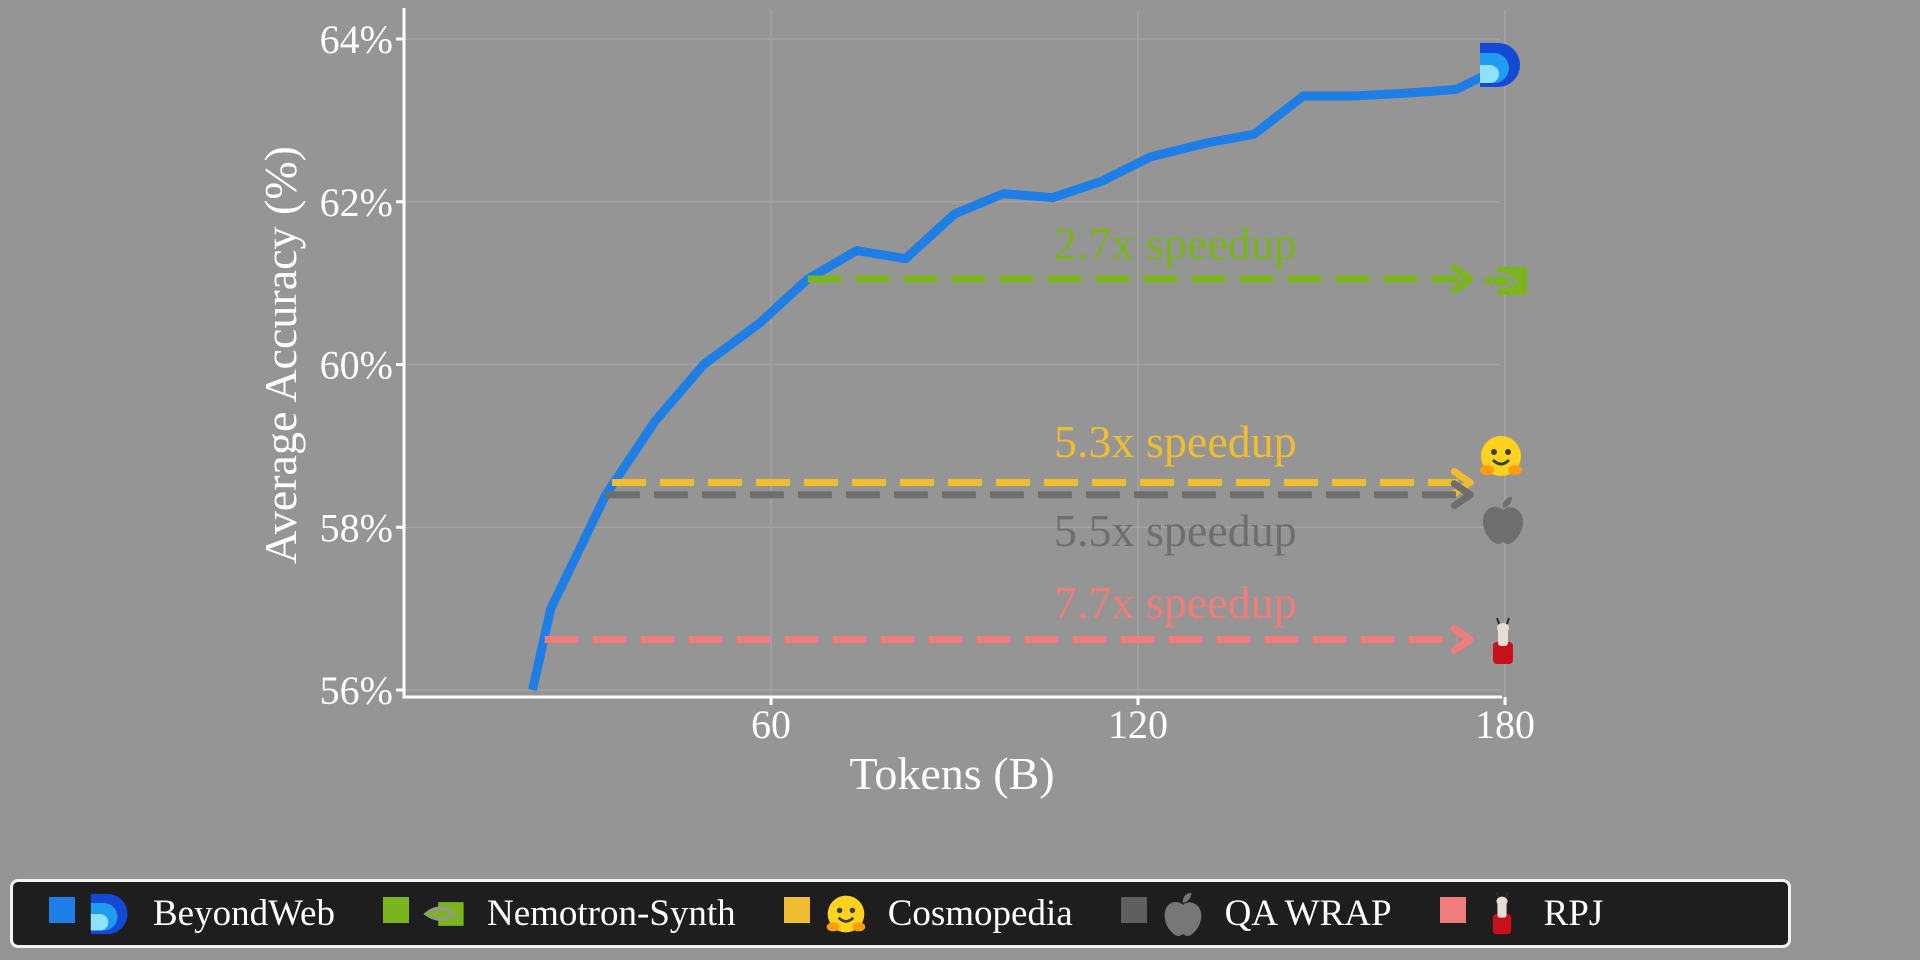  I want to click on x-axis-label: Tokens (B), so click(951, 773).